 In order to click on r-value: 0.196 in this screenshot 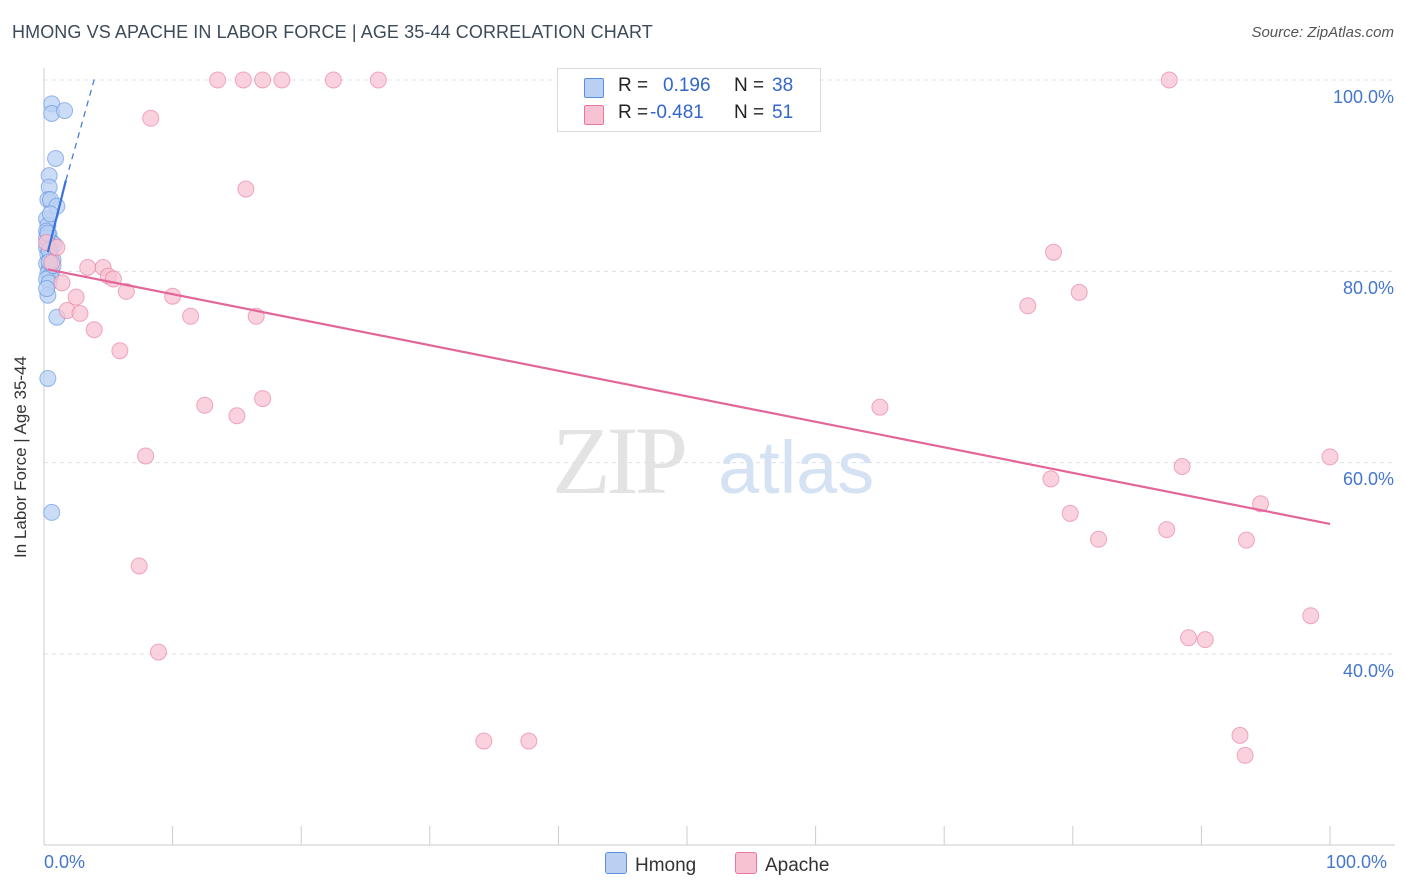, I will do `click(687, 85)`.